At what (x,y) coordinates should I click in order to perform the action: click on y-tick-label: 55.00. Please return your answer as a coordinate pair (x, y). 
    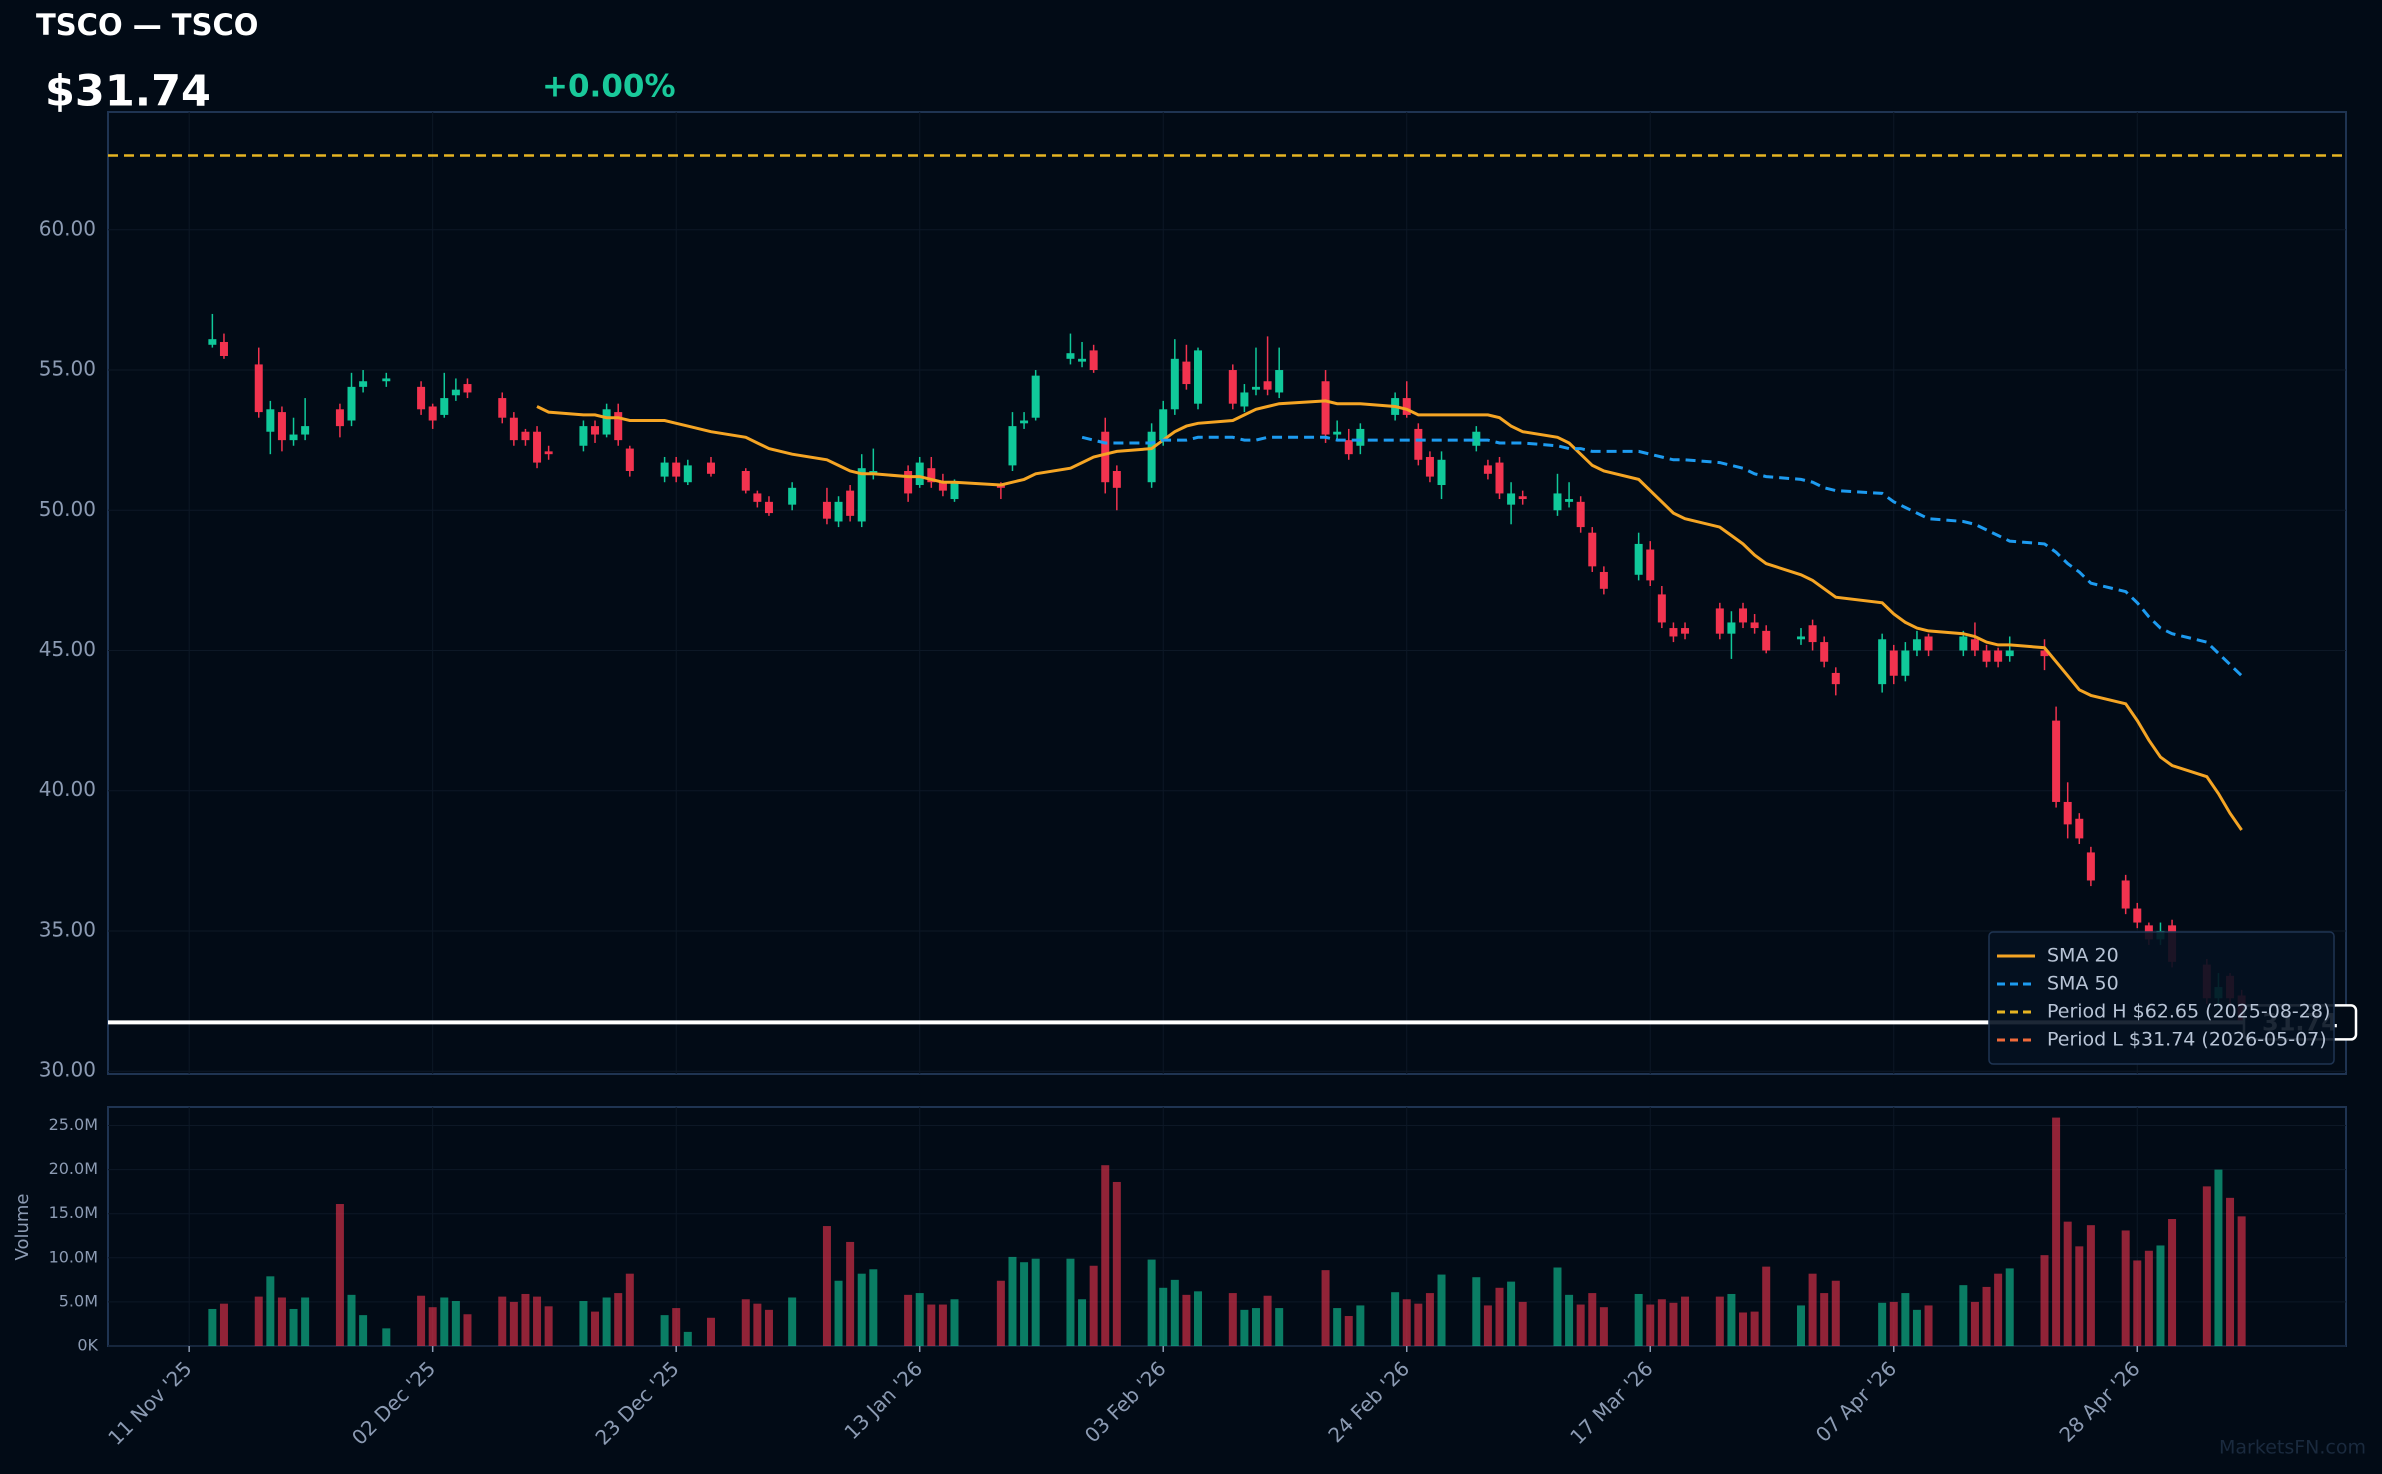
    Looking at the image, I should click on (67, 369).